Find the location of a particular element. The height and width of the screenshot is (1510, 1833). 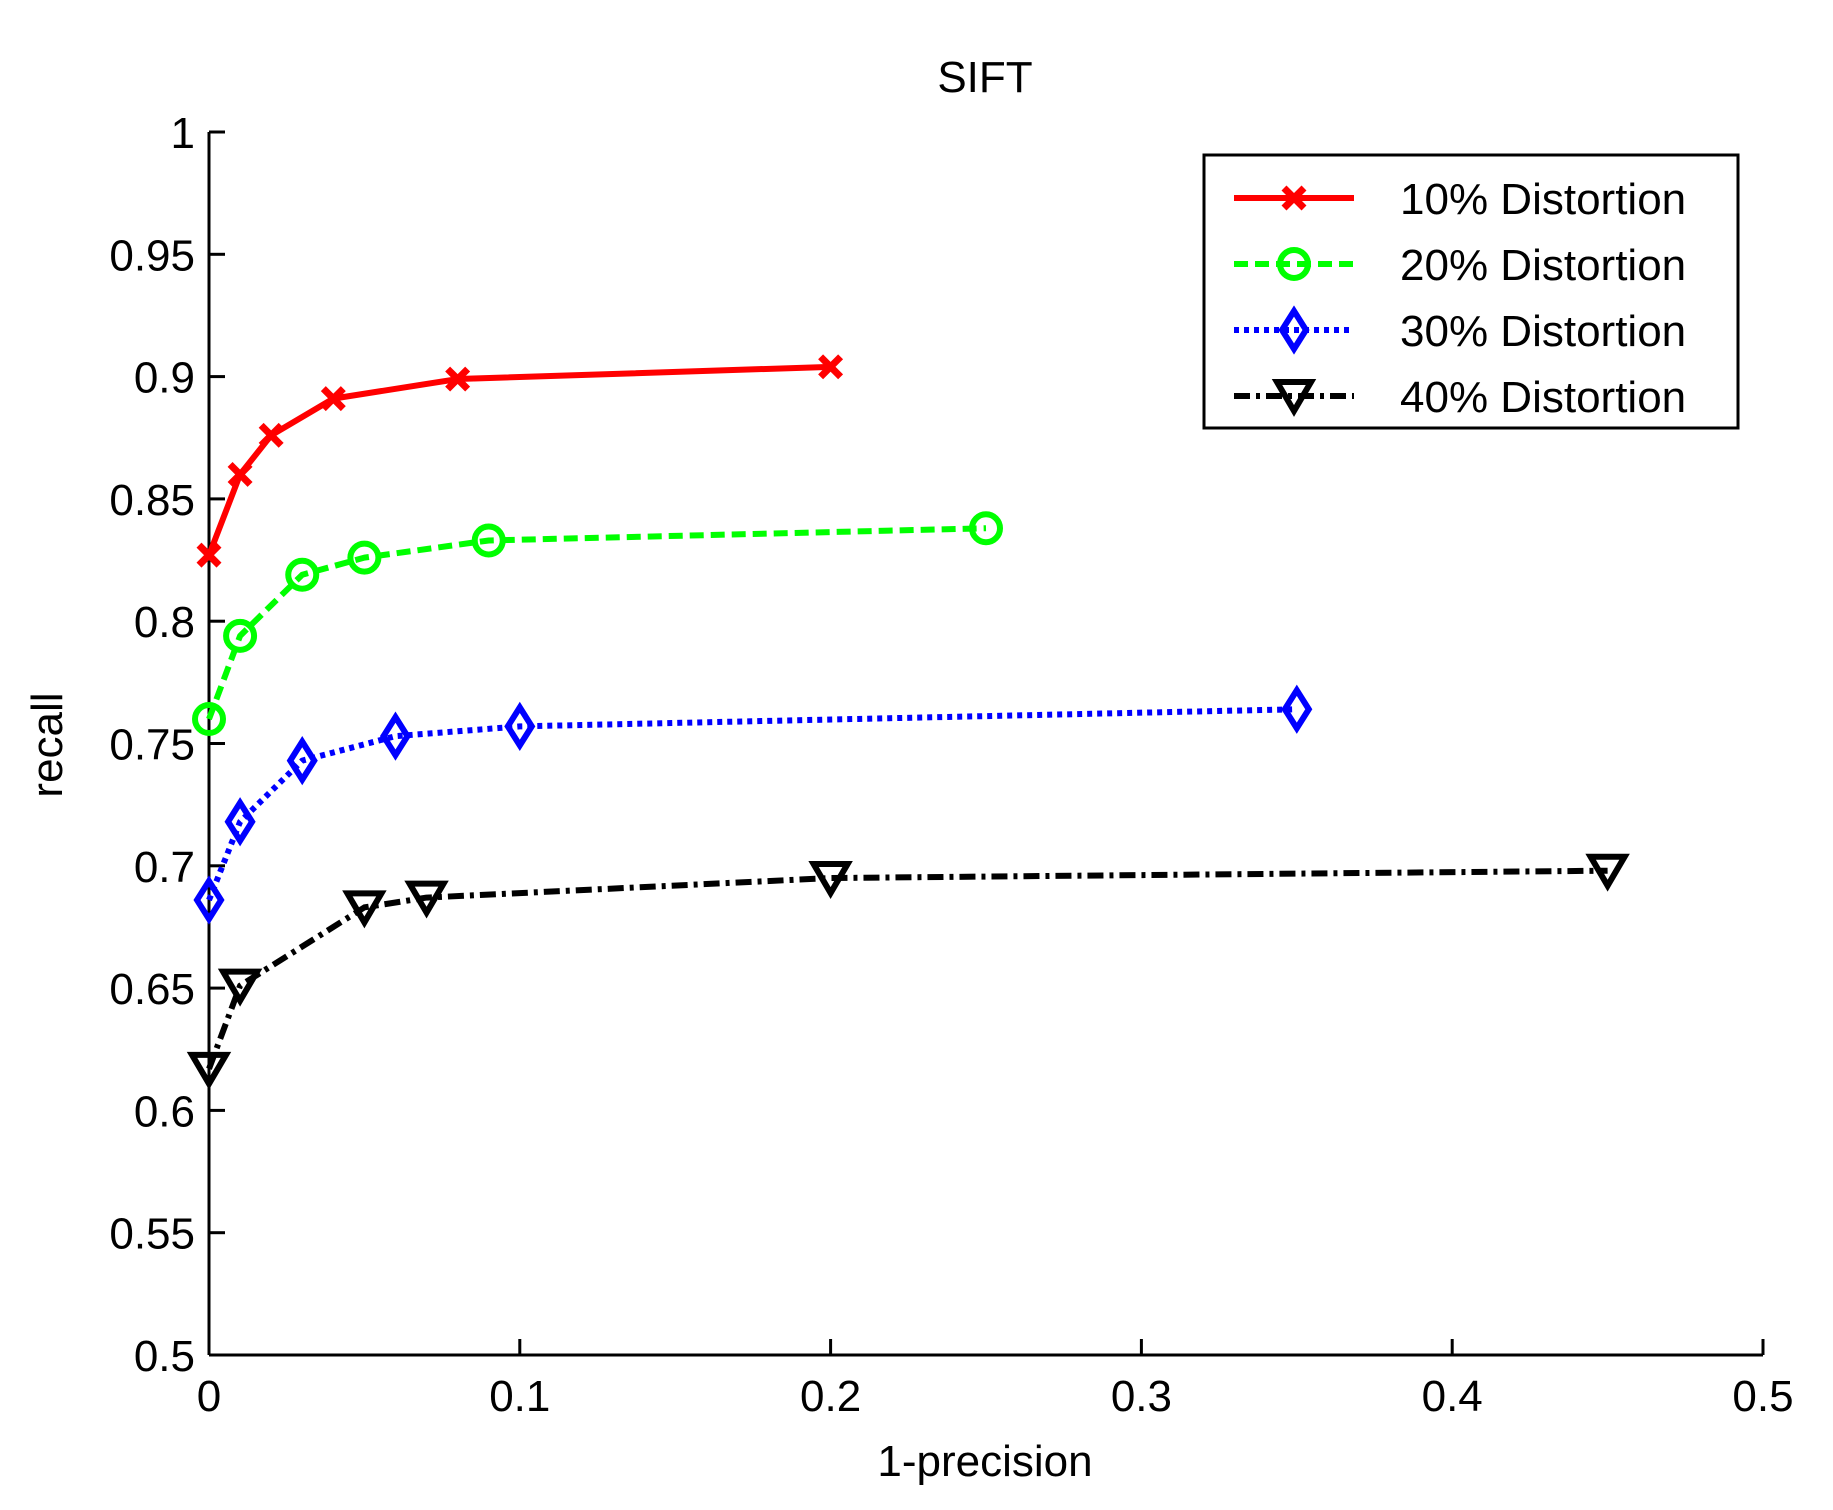

x-tick-label: 0.1 is located at coordinates (519, 1396).